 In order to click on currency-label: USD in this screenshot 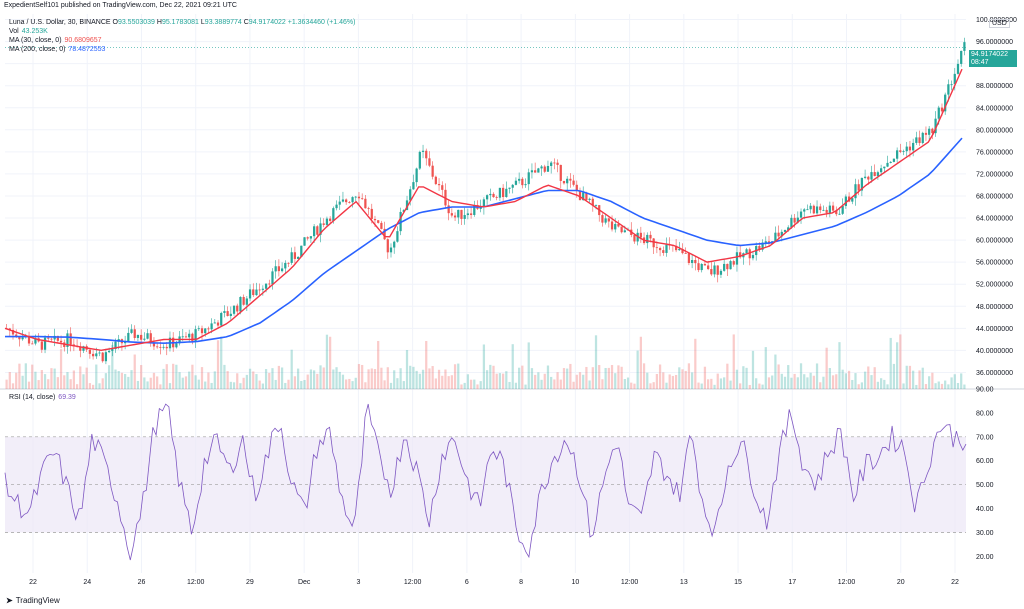, I will do `click(999, 23)`.